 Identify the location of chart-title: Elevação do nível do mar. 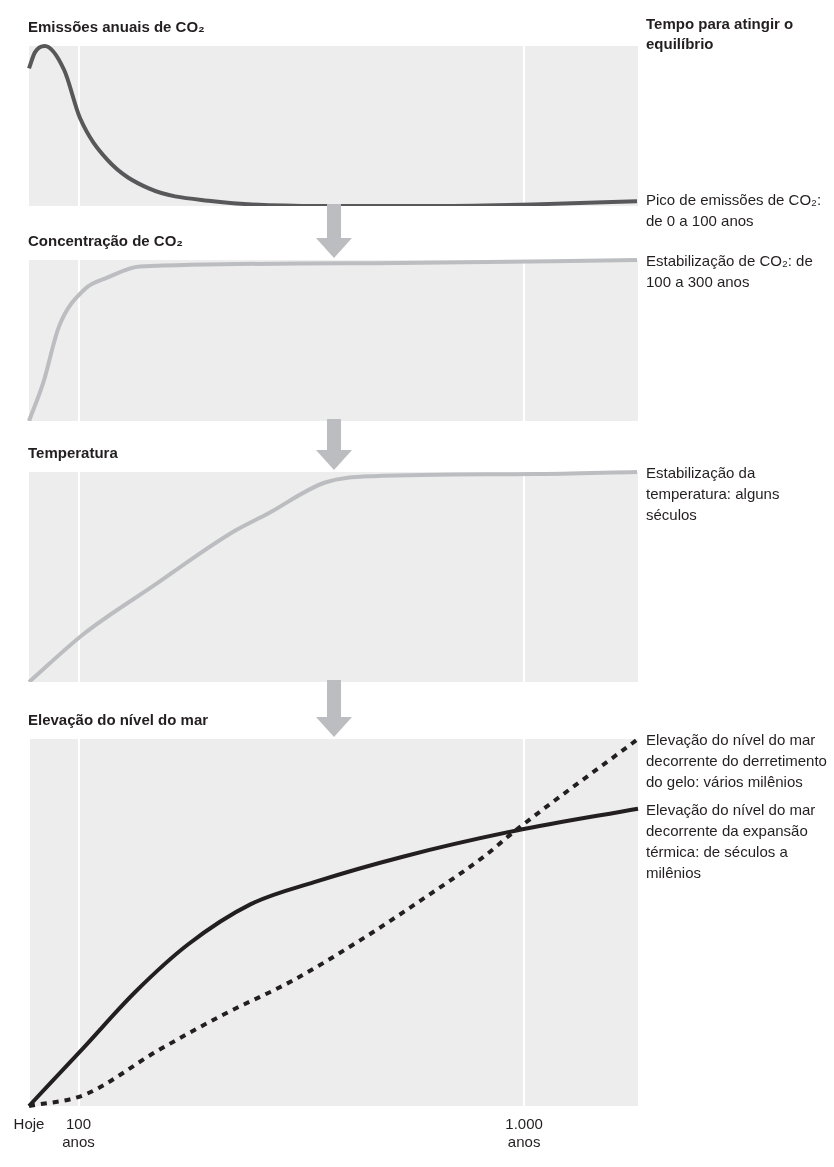
(118, 719).